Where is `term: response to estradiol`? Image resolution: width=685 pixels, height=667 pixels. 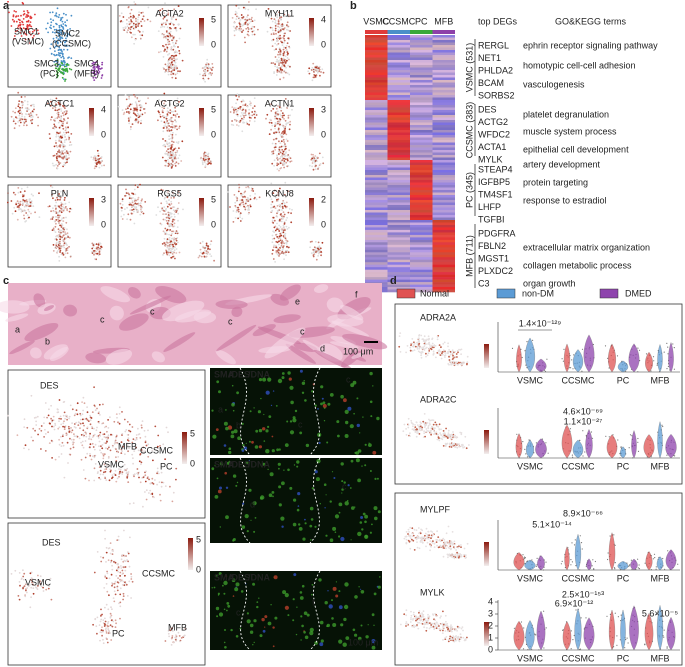 term: response to estradiol is located at coordinates (565, 200).